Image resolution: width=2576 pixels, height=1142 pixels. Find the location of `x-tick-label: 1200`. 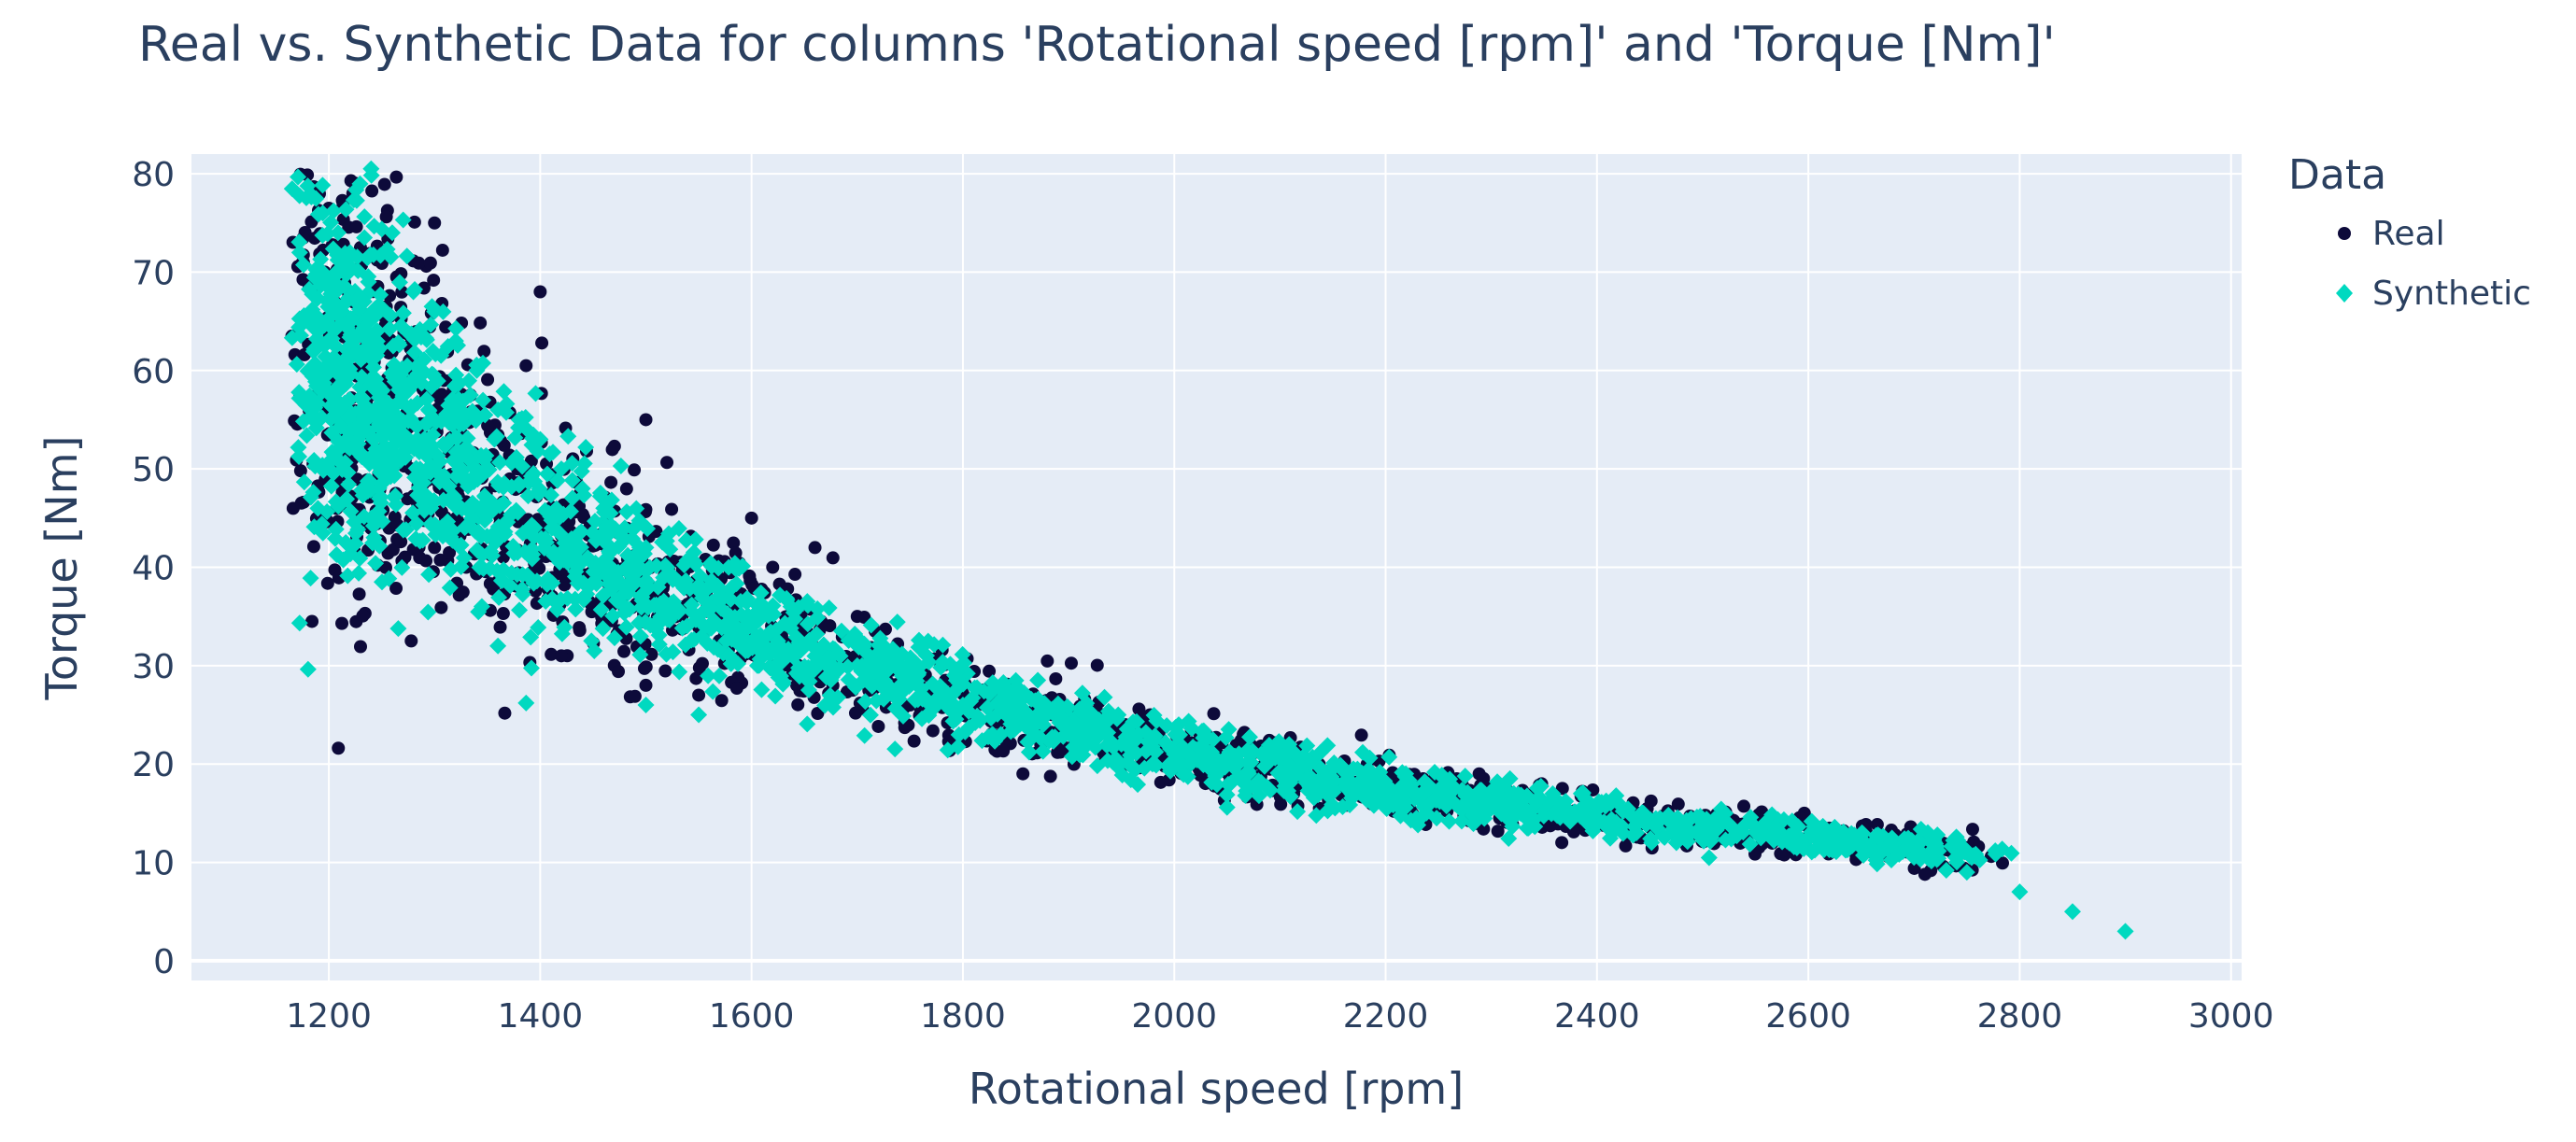

x-tick-label: 1200 is located at coordinates (329, 1016).